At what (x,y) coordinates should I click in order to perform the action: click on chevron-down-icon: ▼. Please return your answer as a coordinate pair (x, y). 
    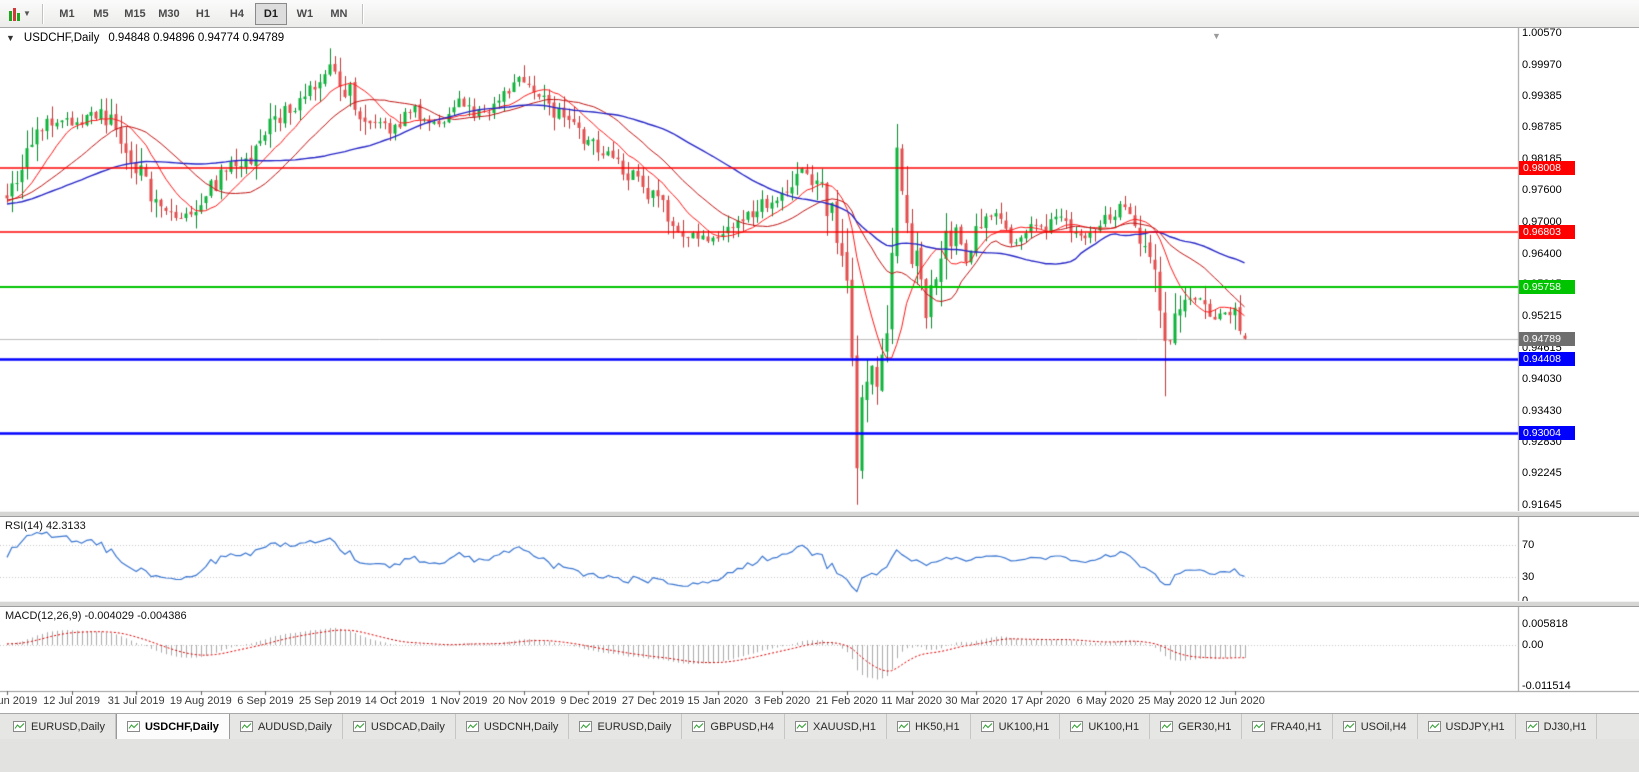
    Looking at the image, I should click on (27, 13).